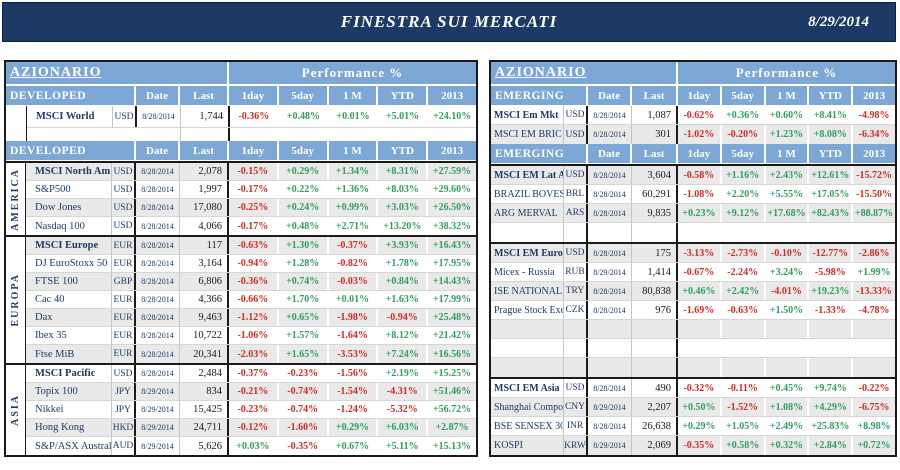  I want to click on perf-ytd: +13.20%, so click(403, 226).